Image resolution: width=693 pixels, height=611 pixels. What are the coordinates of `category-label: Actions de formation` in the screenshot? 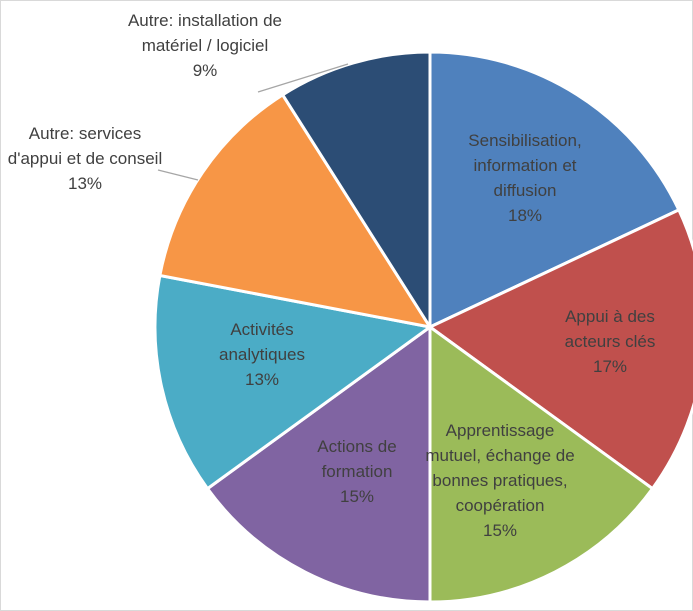 It's located at (357, 459).